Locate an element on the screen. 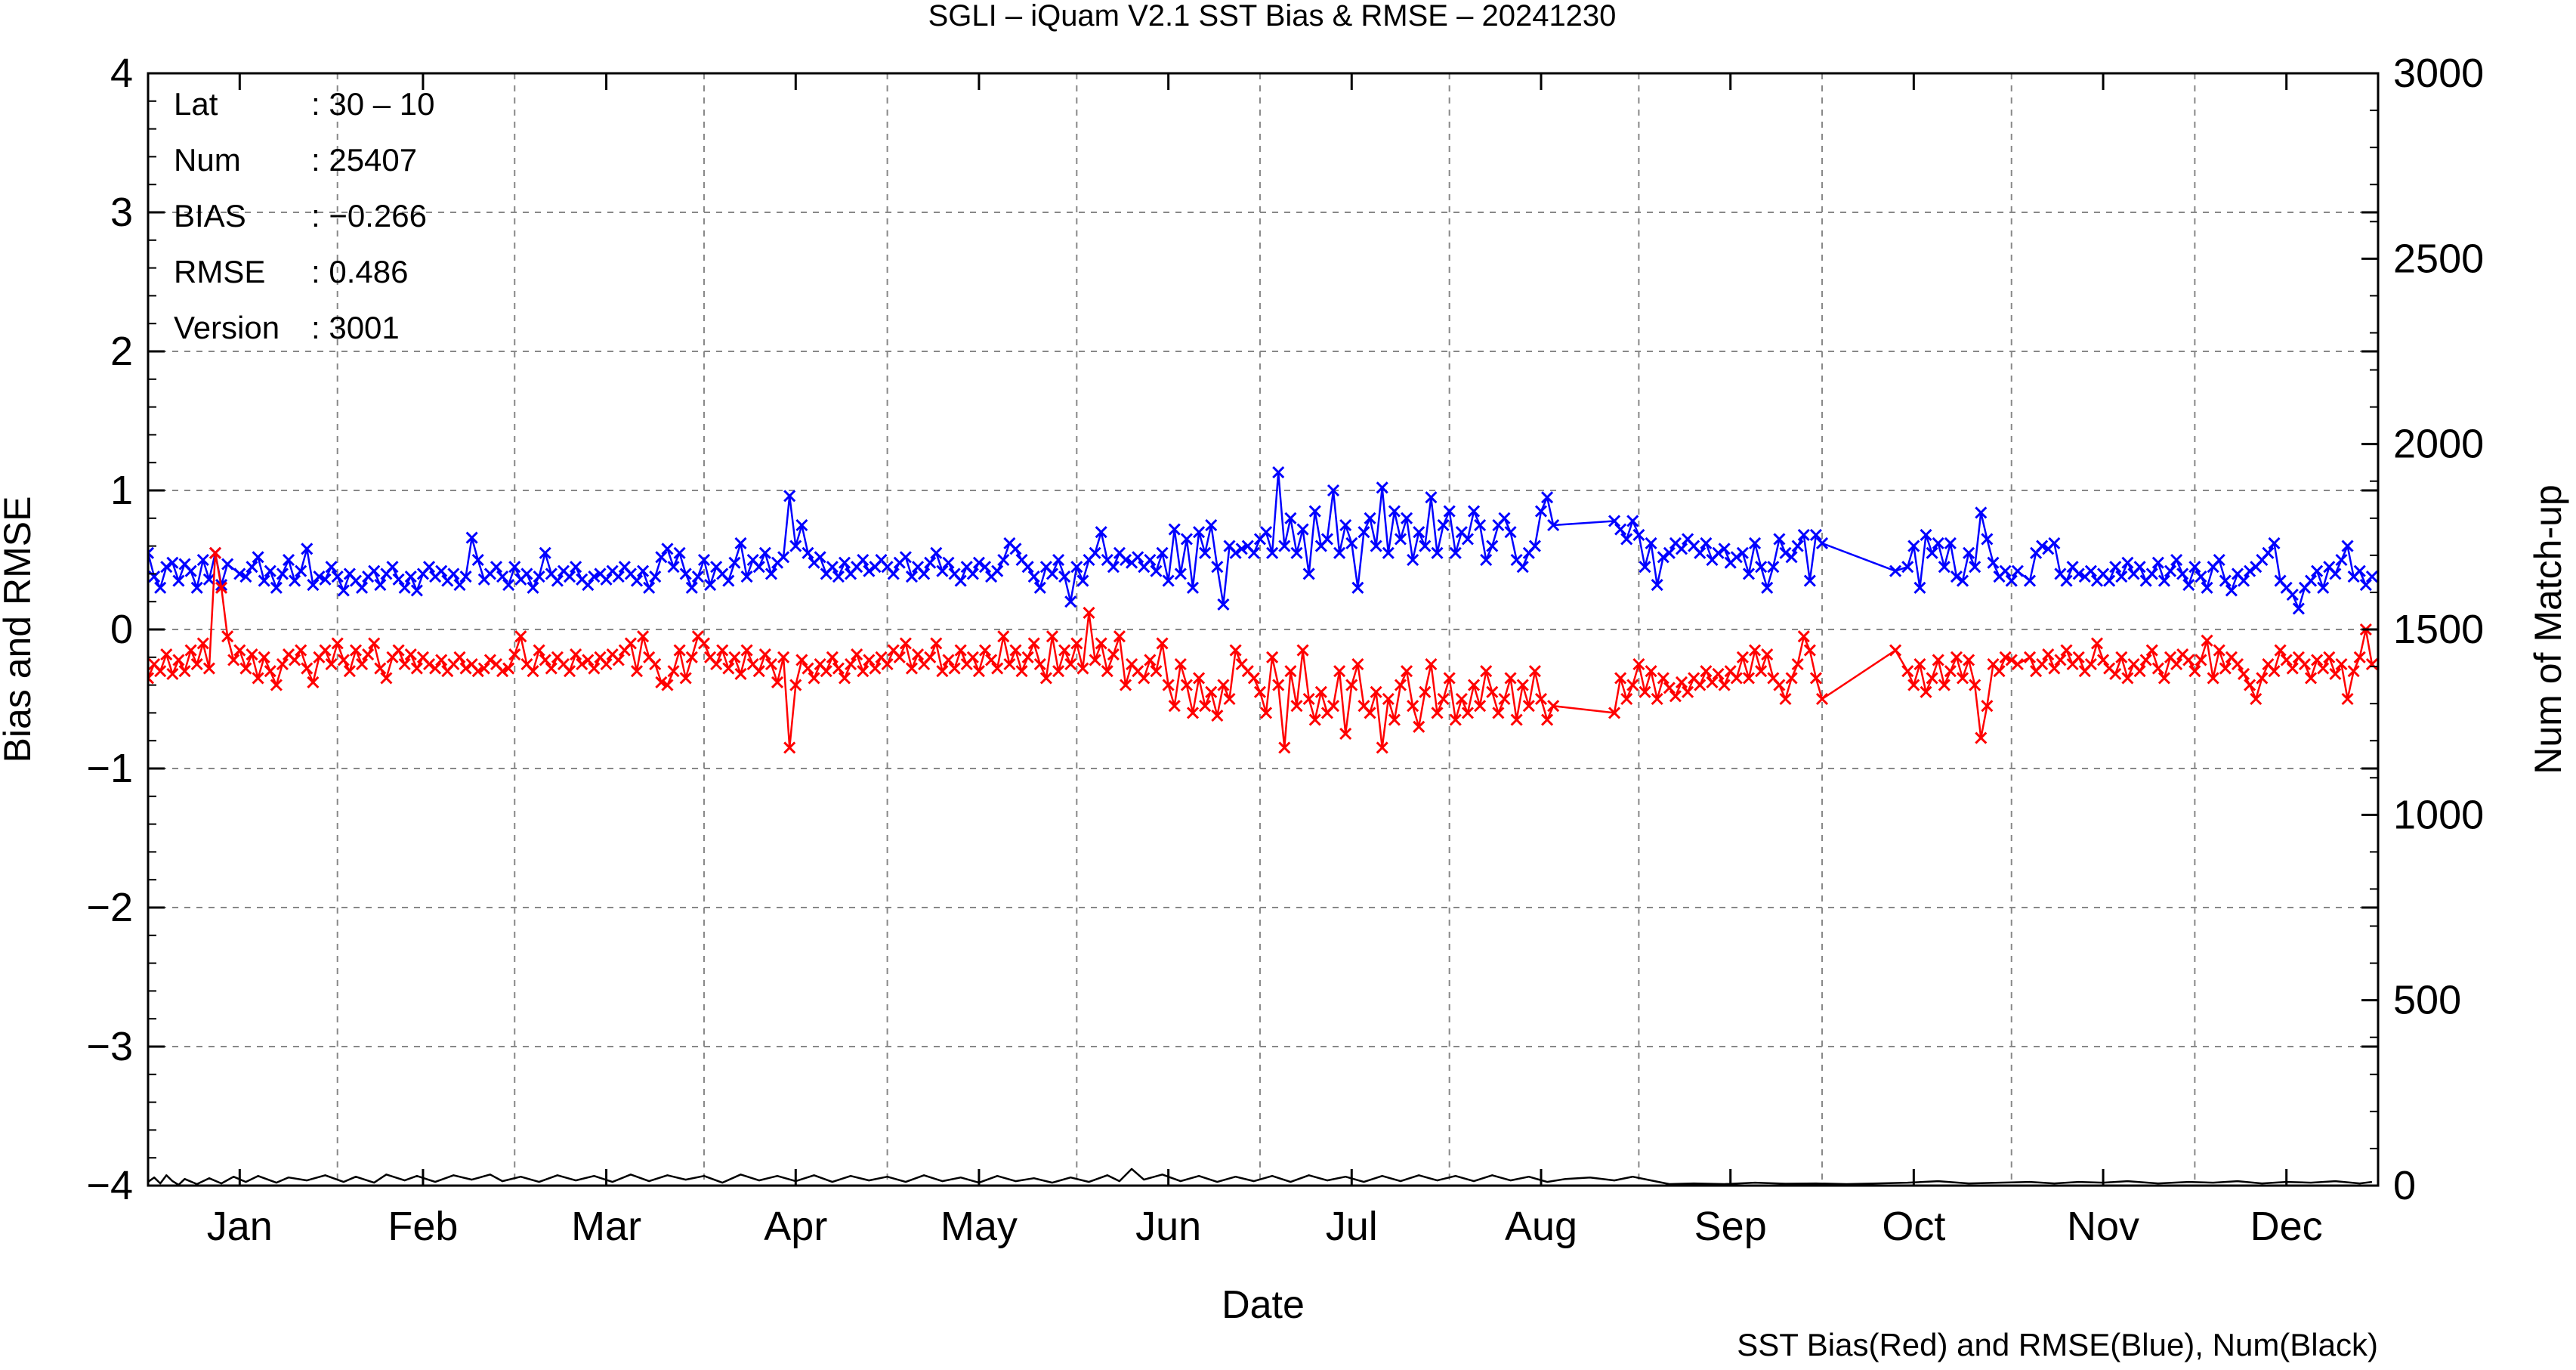 This screenshot has height=1370, width=2576. y2-tick-label: 0 is located at coordinates (2404, 1185).